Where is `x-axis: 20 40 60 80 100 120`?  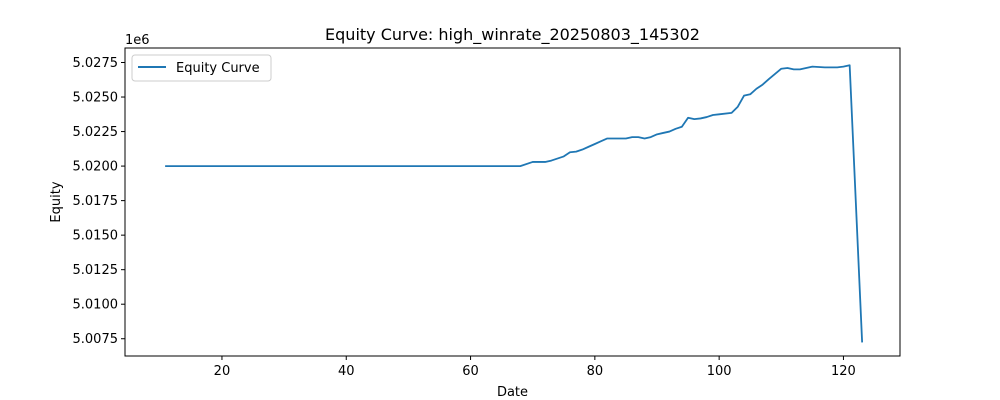 x-axis: 20 40 60 80 100 120 is located at coordinates (535, 367).